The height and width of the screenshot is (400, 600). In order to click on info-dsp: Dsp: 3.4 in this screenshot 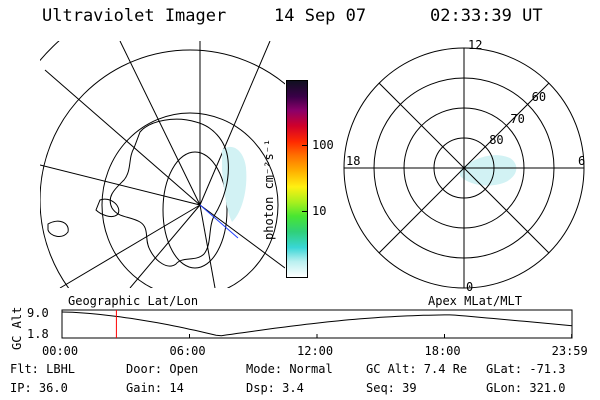, I will do `click(275, 388)`.